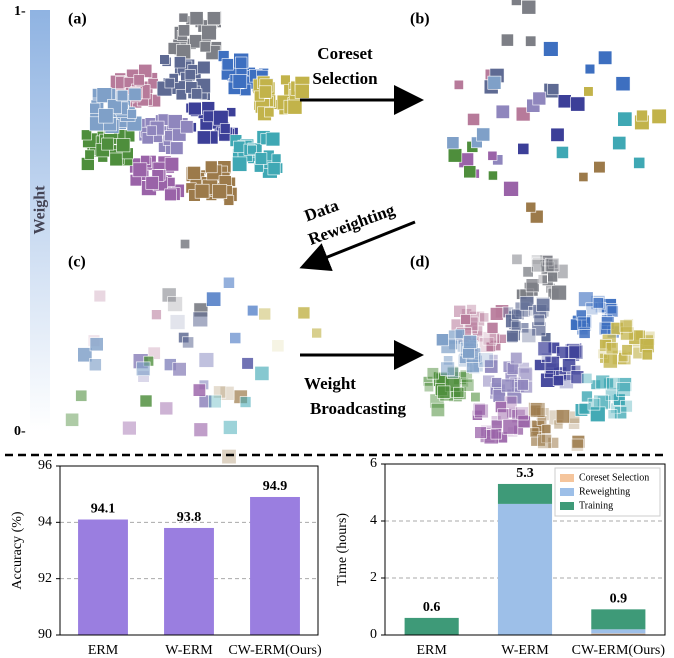  Describe the element at coordinates (103, 577) in the screenshot. I see `bar` at that location.